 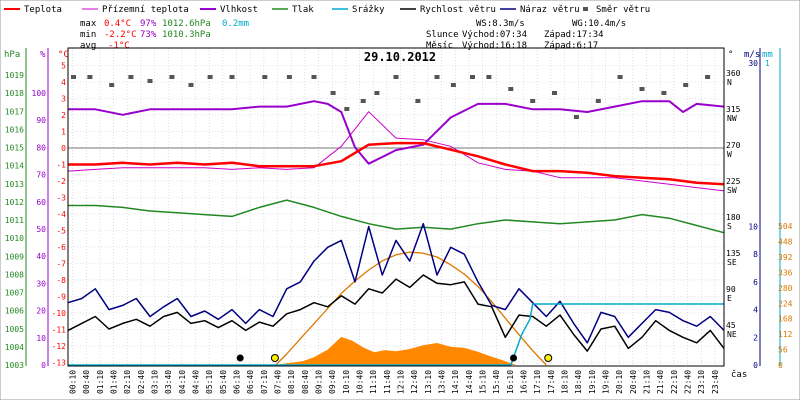 I want to click on x-tick-label: 09:10, so click(x=319, y=382).